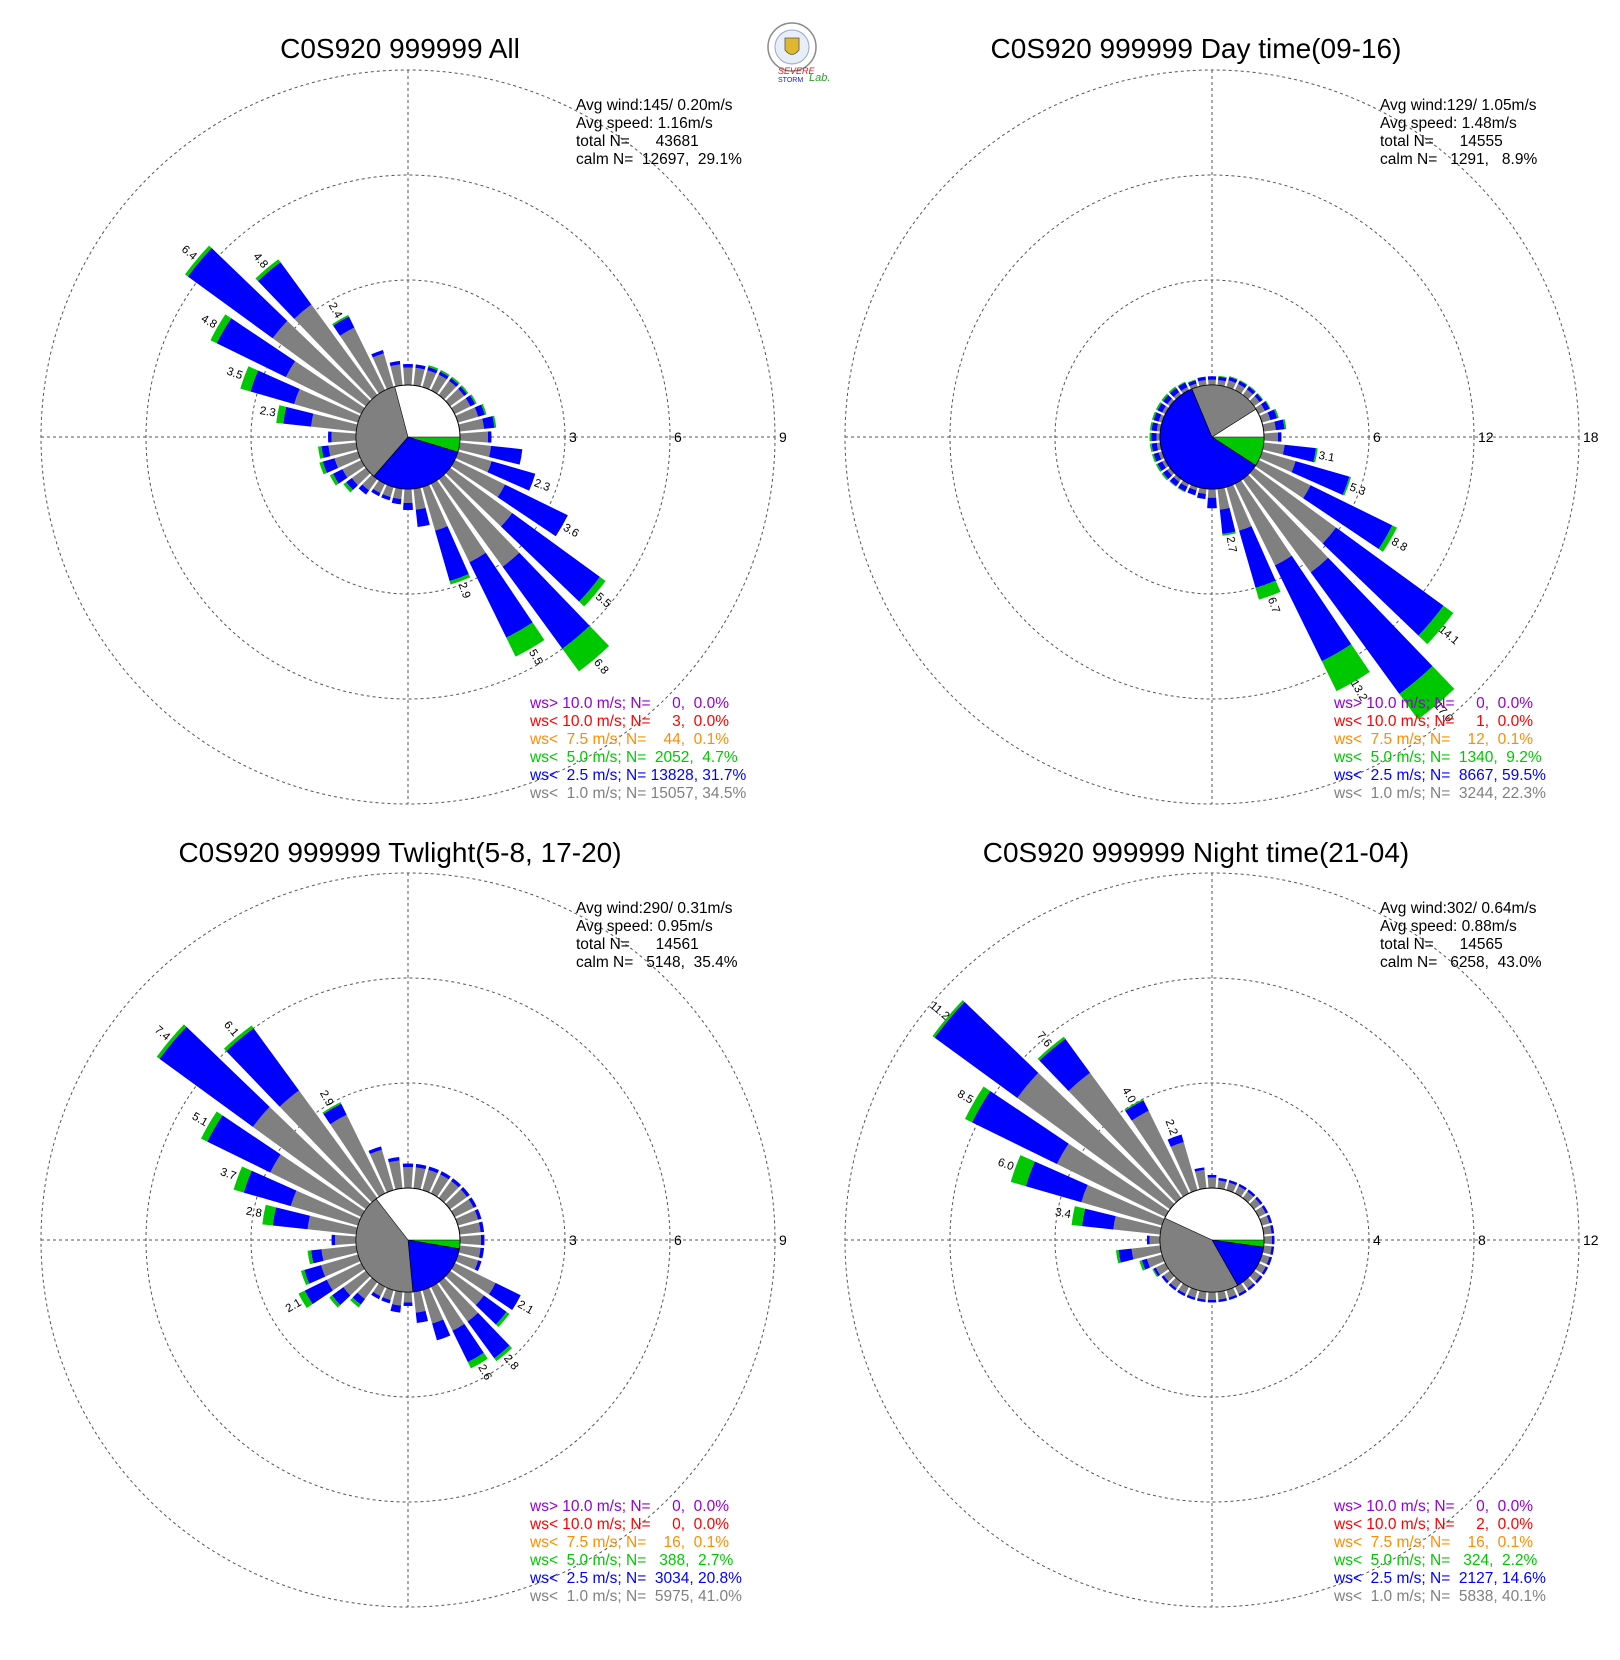  Describe the element at coordinates (1448, 123) in the screenshot. I see `stats-line: Avg speed: 1.48m/s` at that location.